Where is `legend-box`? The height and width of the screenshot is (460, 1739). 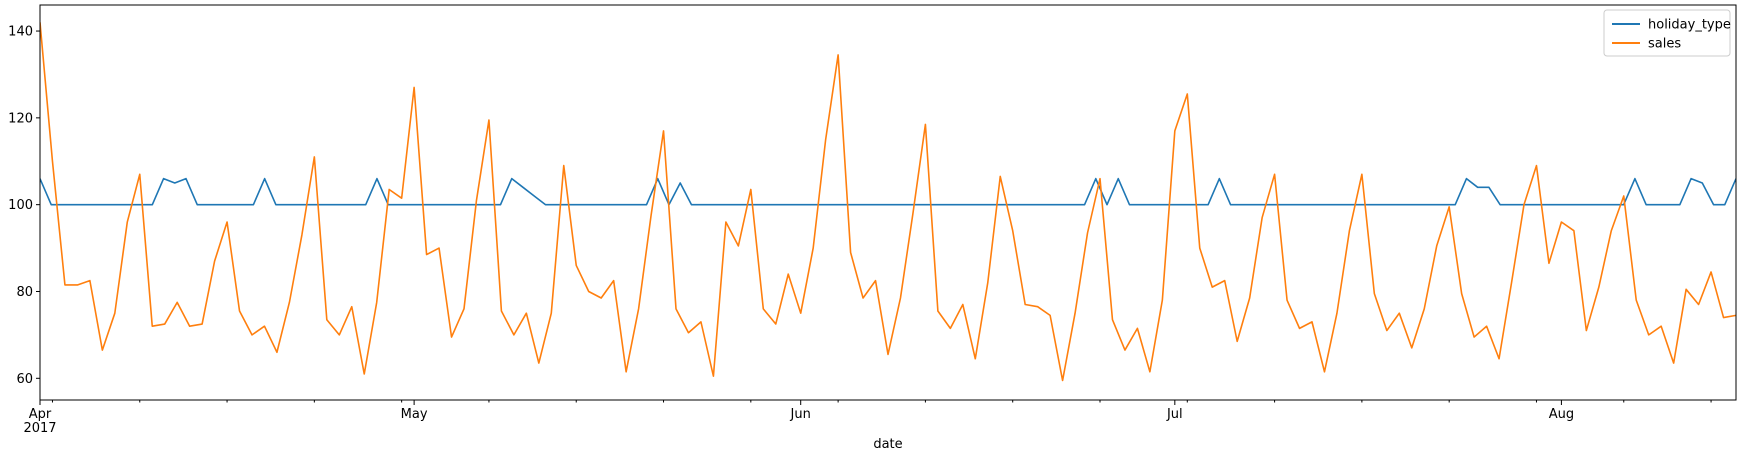 legend-box is located at coordinates (1667, 33).